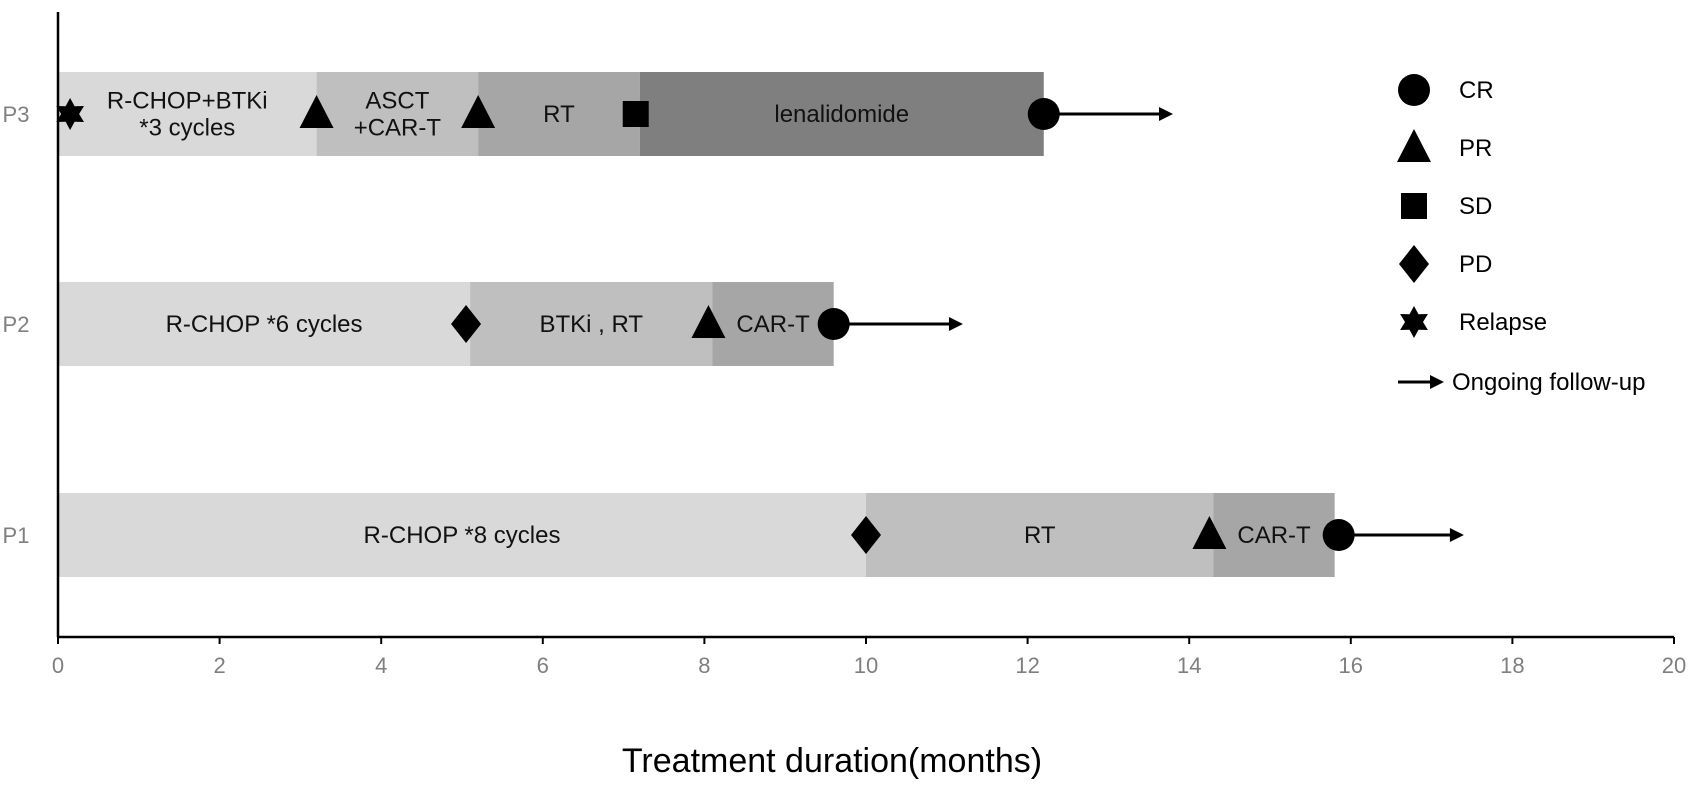 The image size is (1694, 790). I want to click on x-axis-title: Treatment duration(months), so click(832, 761).